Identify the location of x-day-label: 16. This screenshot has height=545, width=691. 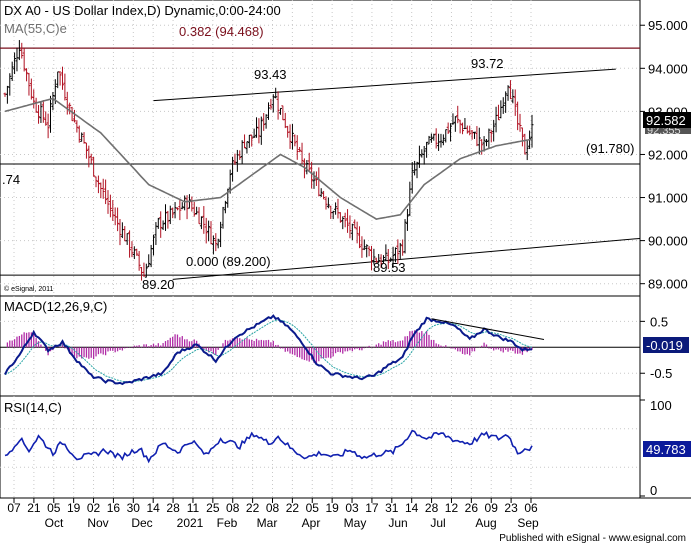
(114, 508).